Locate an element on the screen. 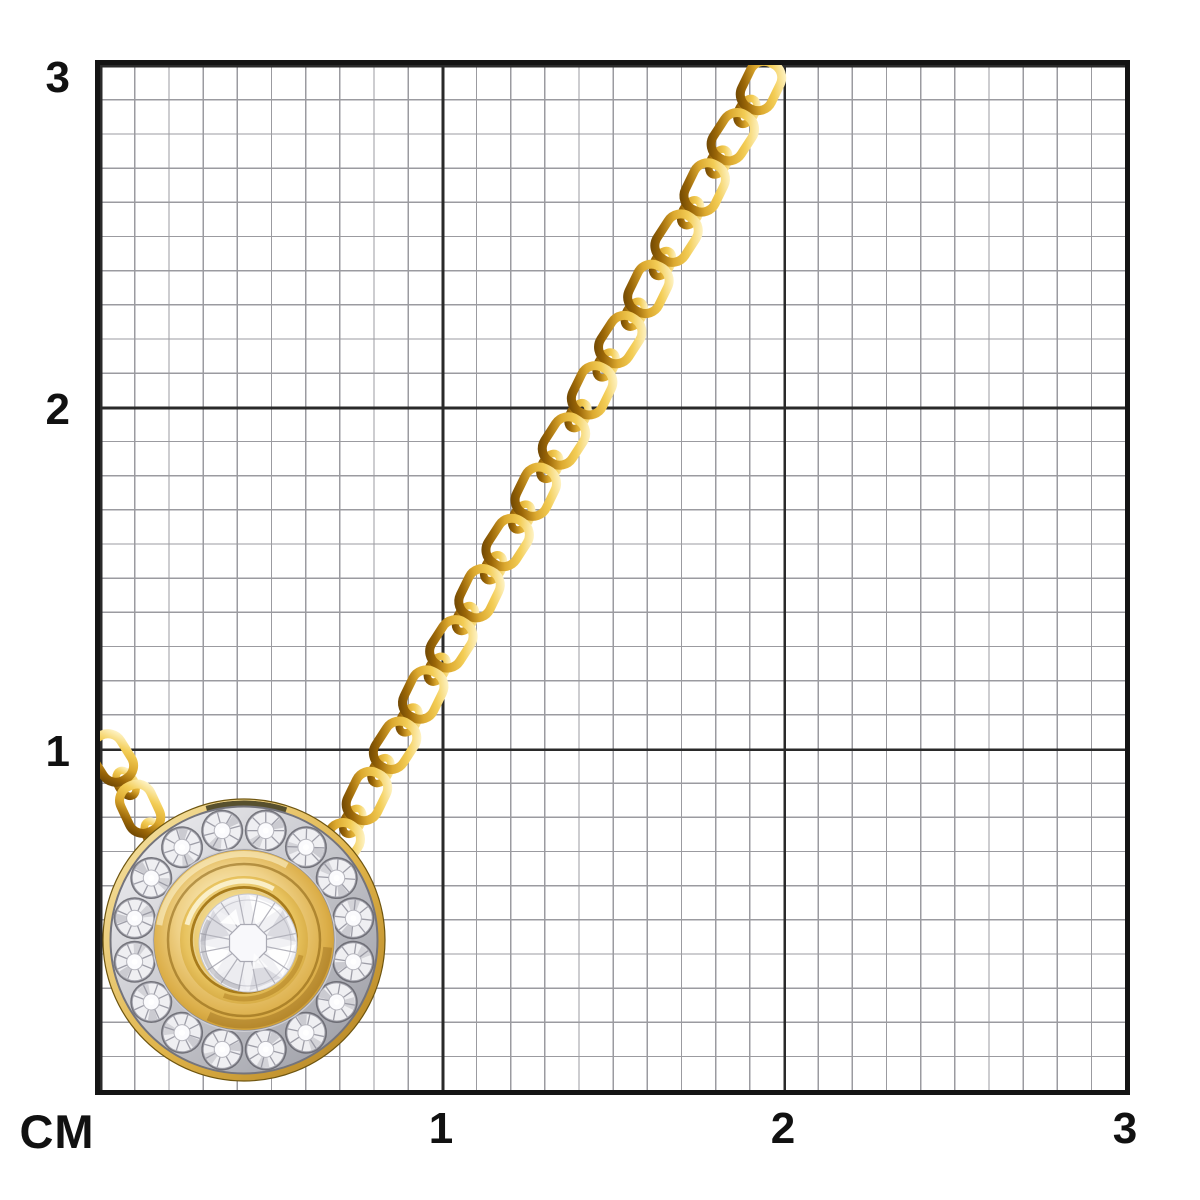  unit-label-cm: CM is located at coordinates (57, 1131).